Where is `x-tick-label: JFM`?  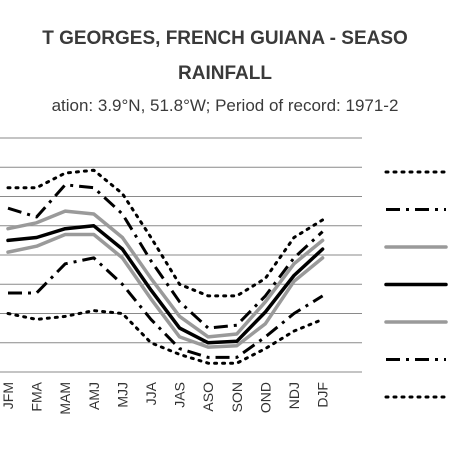 x-tick-label: JFM is located at coordinates (8, 395).